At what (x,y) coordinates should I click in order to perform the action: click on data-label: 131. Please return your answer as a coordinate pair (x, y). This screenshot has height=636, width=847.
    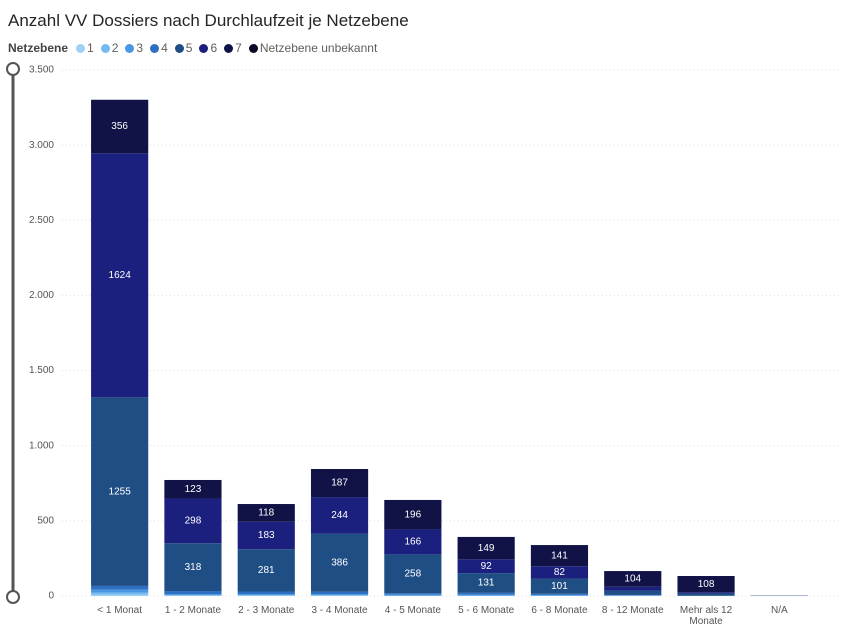
    Looking at the image, I should click on (486, 583).